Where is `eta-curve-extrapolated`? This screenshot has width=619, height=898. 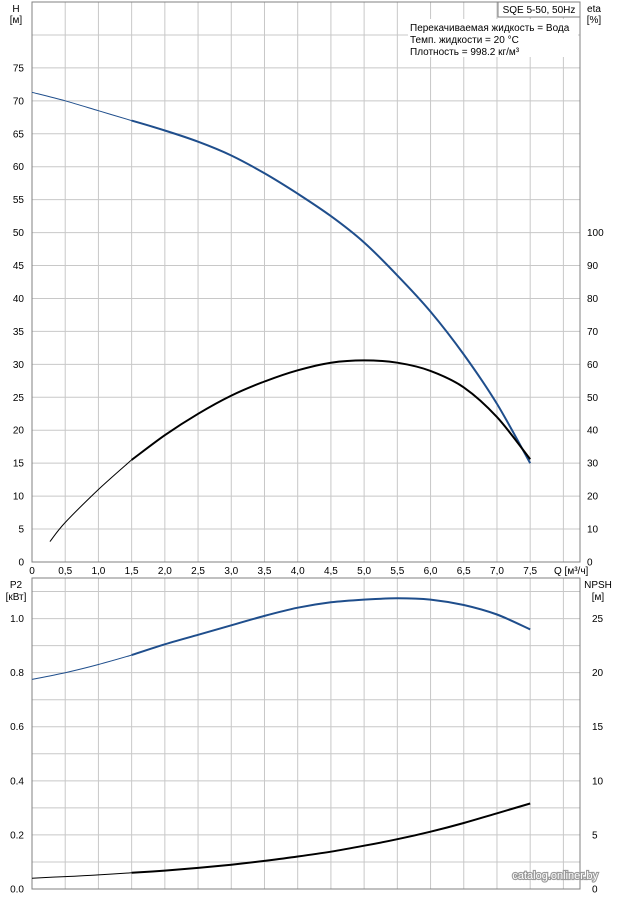 eta-curve-extrapolated is located at coordinates (90, 500).